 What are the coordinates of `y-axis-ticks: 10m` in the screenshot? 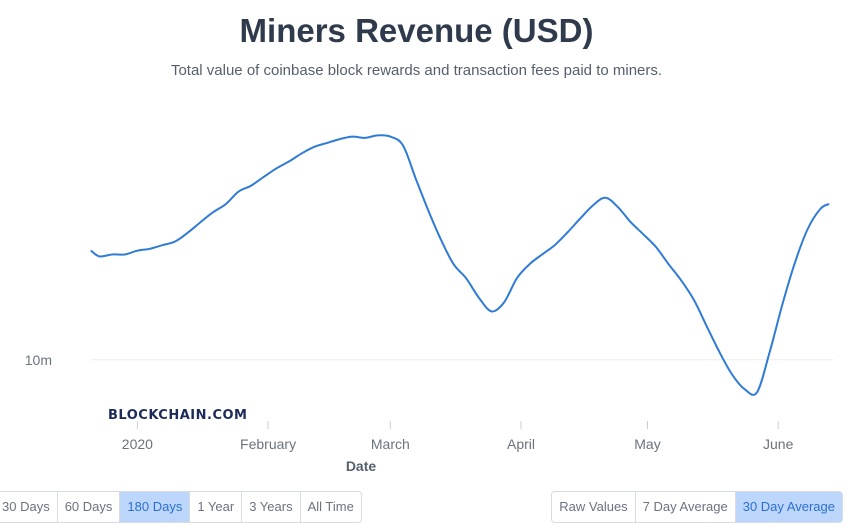 It's located at (38, 360).